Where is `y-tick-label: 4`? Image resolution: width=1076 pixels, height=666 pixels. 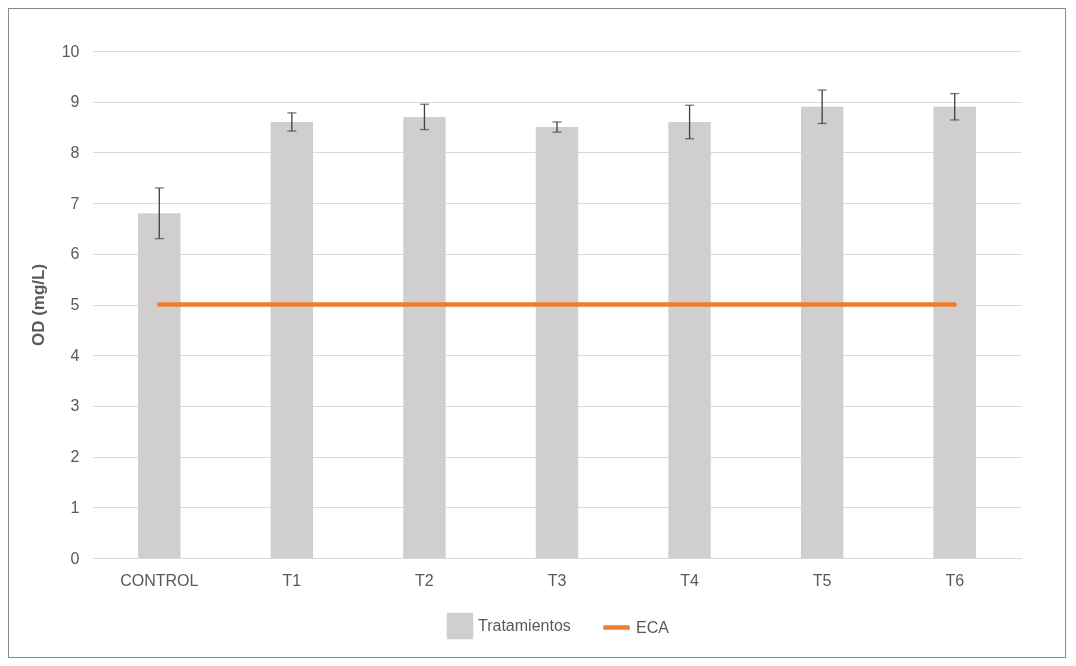
y-tick-label: 4 is located at coordinates (75, 355).